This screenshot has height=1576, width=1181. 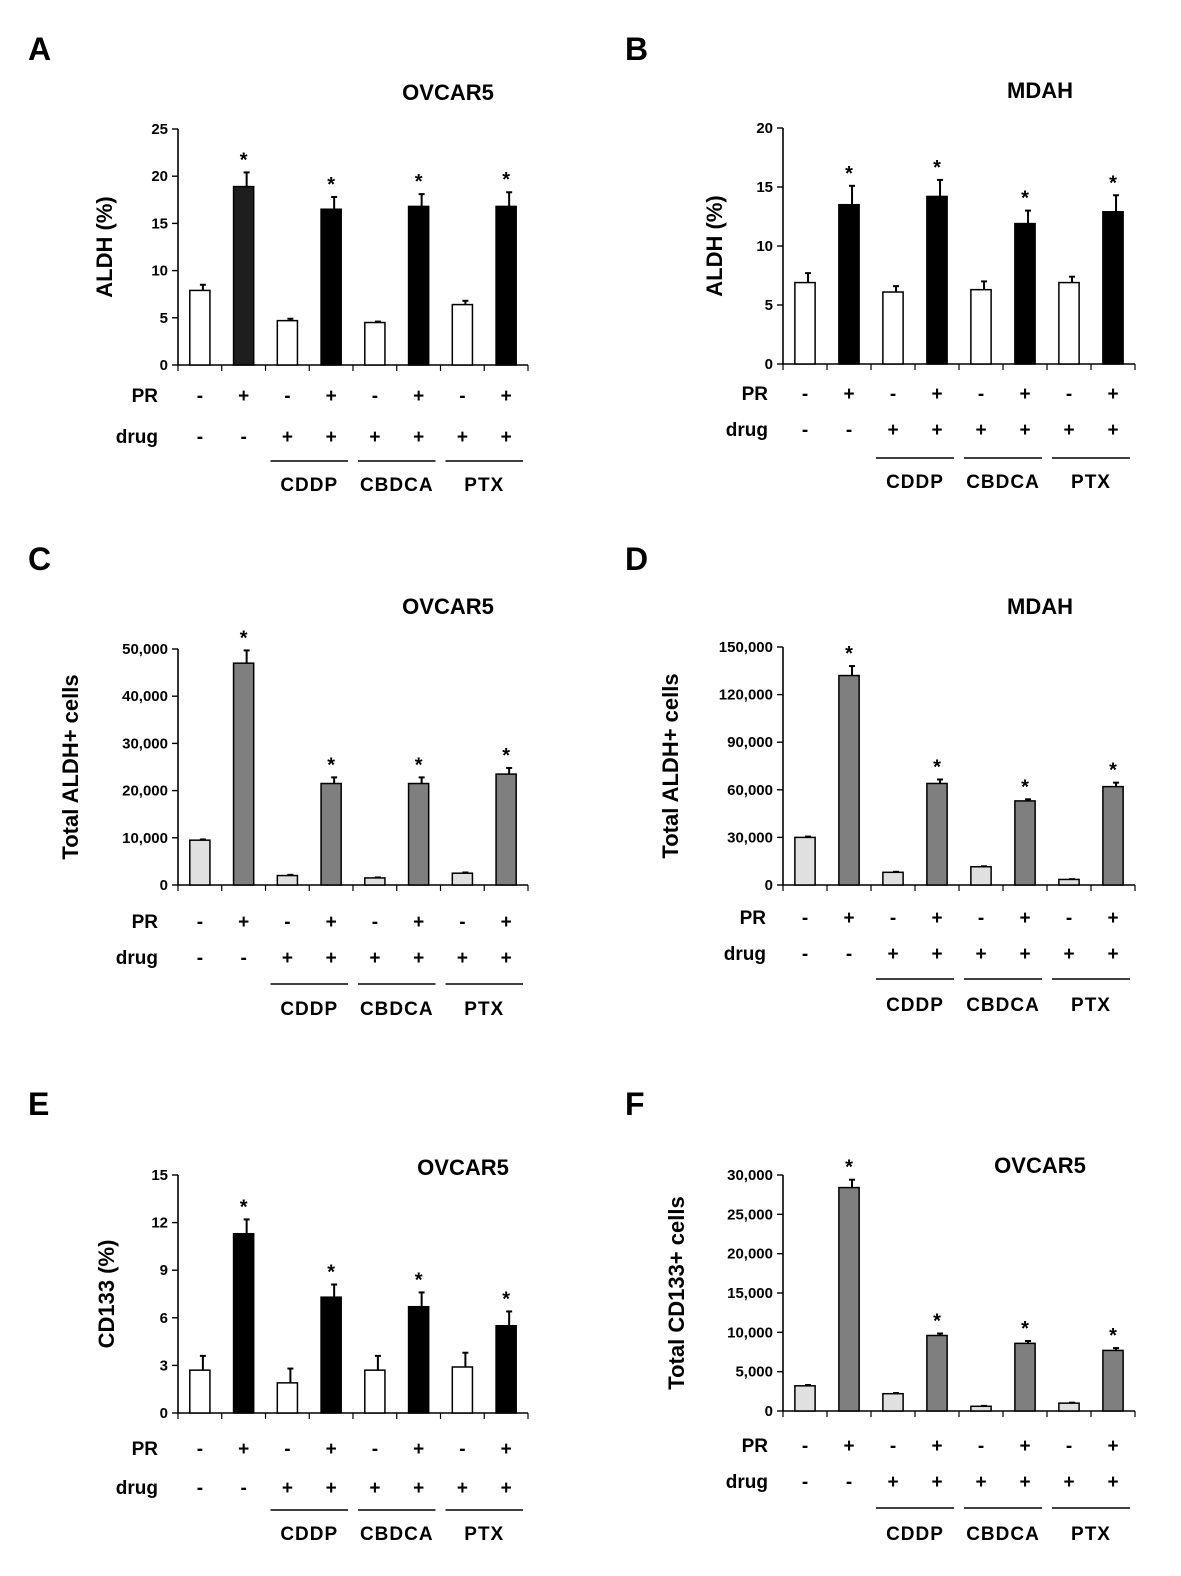 What do you see at coordinates (746, 695) in the screenshot?
I see `y-tick-label: 120,000` at bounding box center [746, 695].